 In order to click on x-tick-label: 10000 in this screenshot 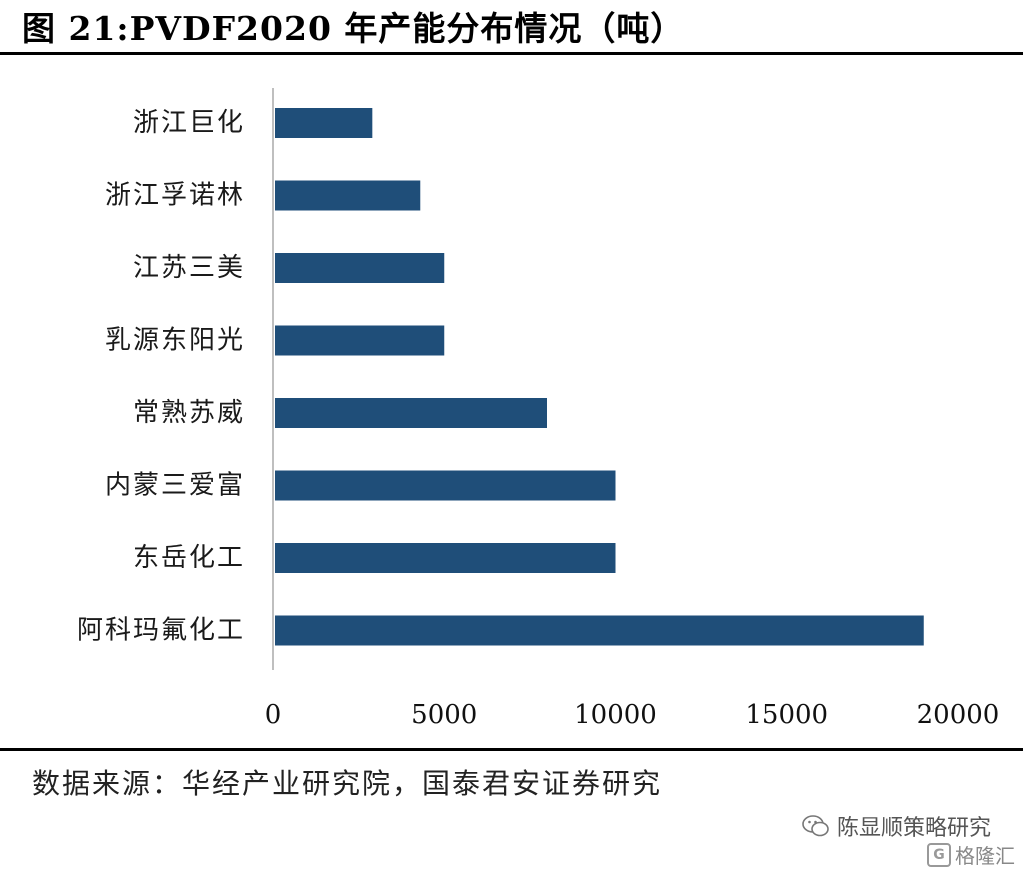, I will do `click(615, 715)`.